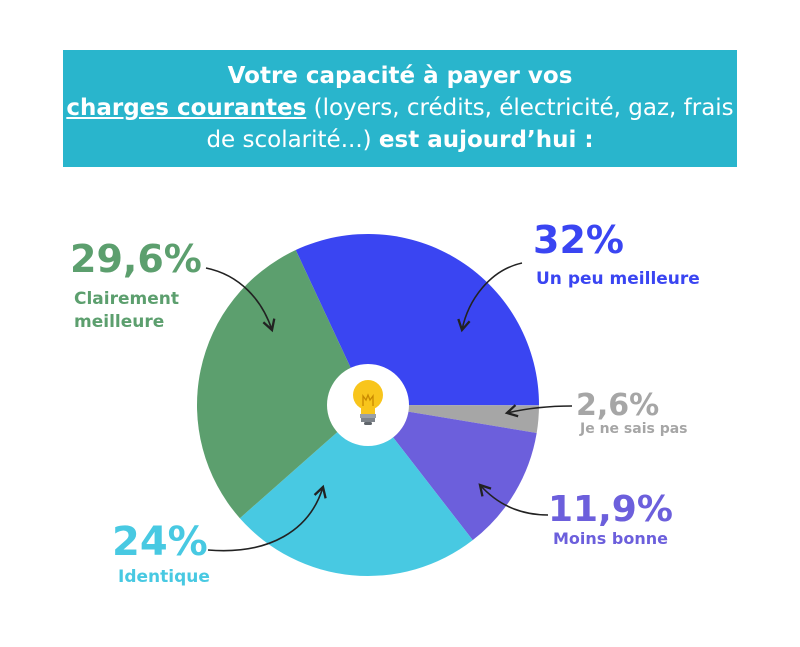 This screenshot has width=800, height=647. I want to click on category-label: Clairement meilleure, so click(126, 310).